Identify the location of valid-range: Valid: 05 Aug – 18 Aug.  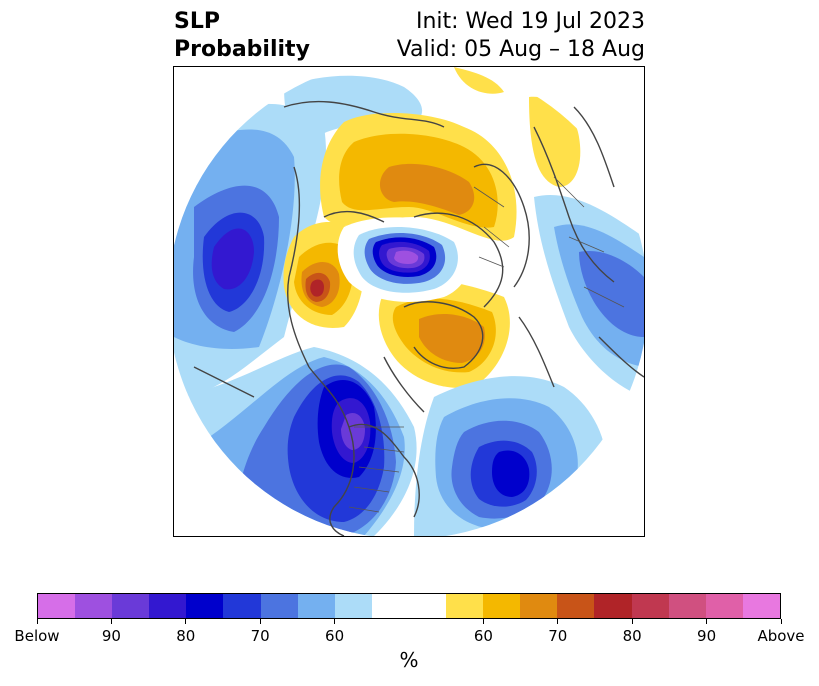
(520, 49).